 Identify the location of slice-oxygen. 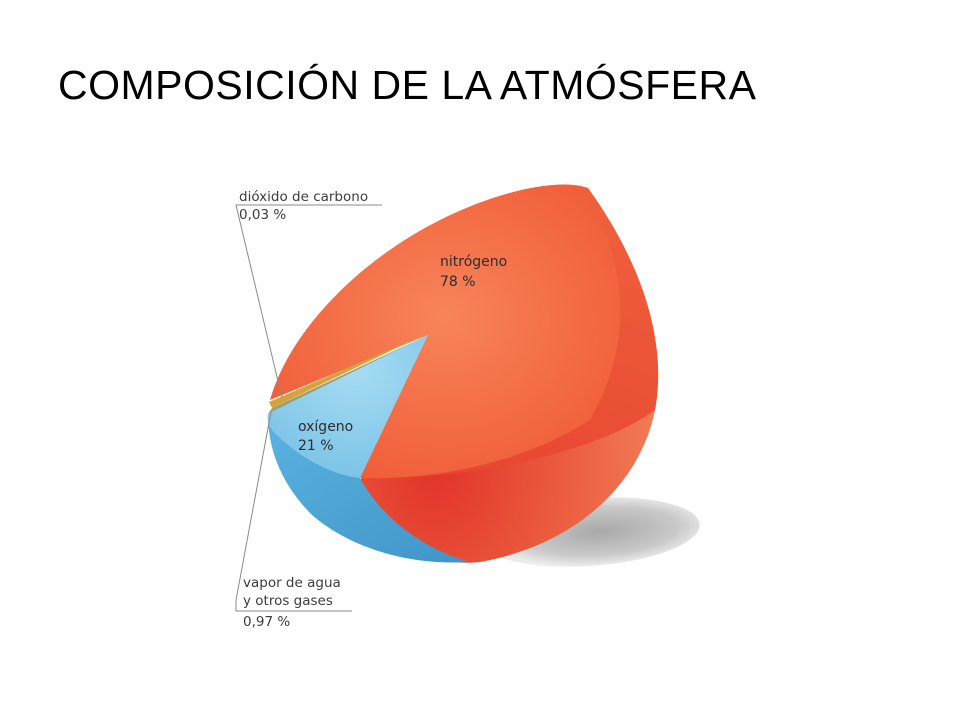
(347, 406).